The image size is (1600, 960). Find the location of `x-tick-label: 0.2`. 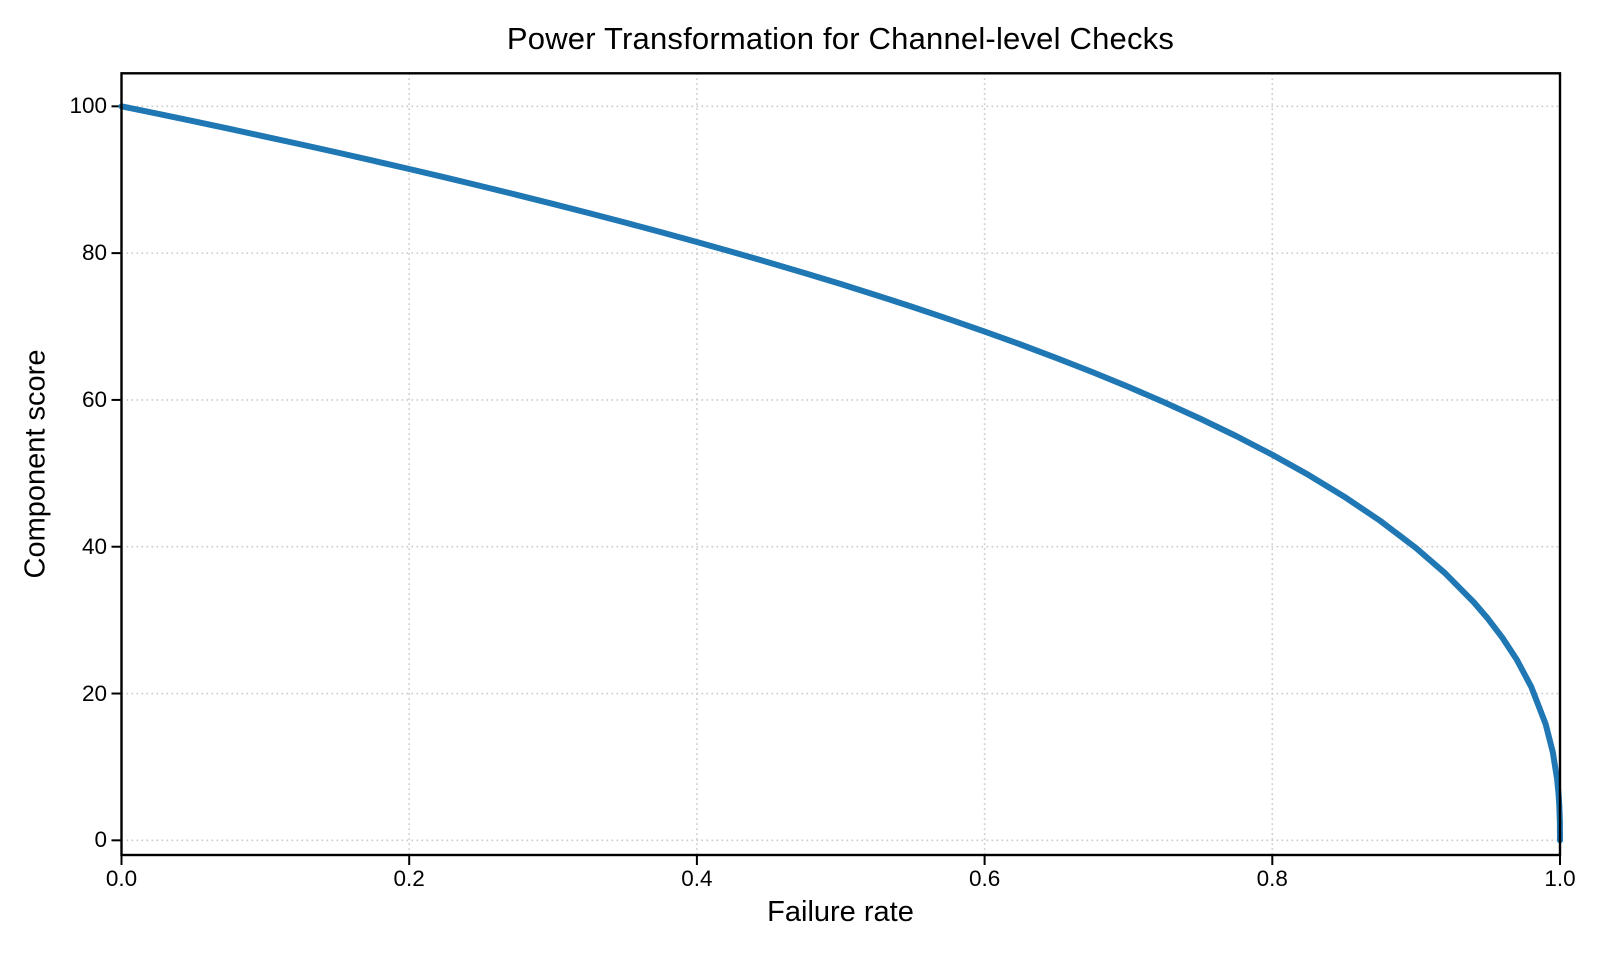

x-tick-label: 0.2 is located at coordinates (409, 878).